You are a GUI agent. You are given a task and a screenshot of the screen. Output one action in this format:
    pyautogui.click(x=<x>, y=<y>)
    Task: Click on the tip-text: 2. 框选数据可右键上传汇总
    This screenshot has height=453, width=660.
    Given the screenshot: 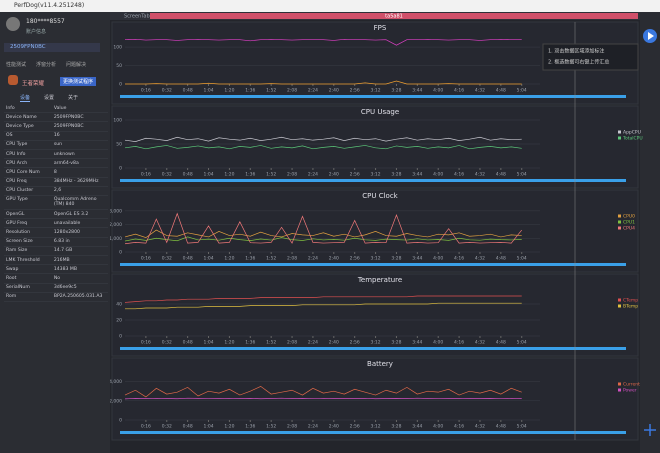 What is the action you would take?
    pyautogui.click(x=578, y=62)
    